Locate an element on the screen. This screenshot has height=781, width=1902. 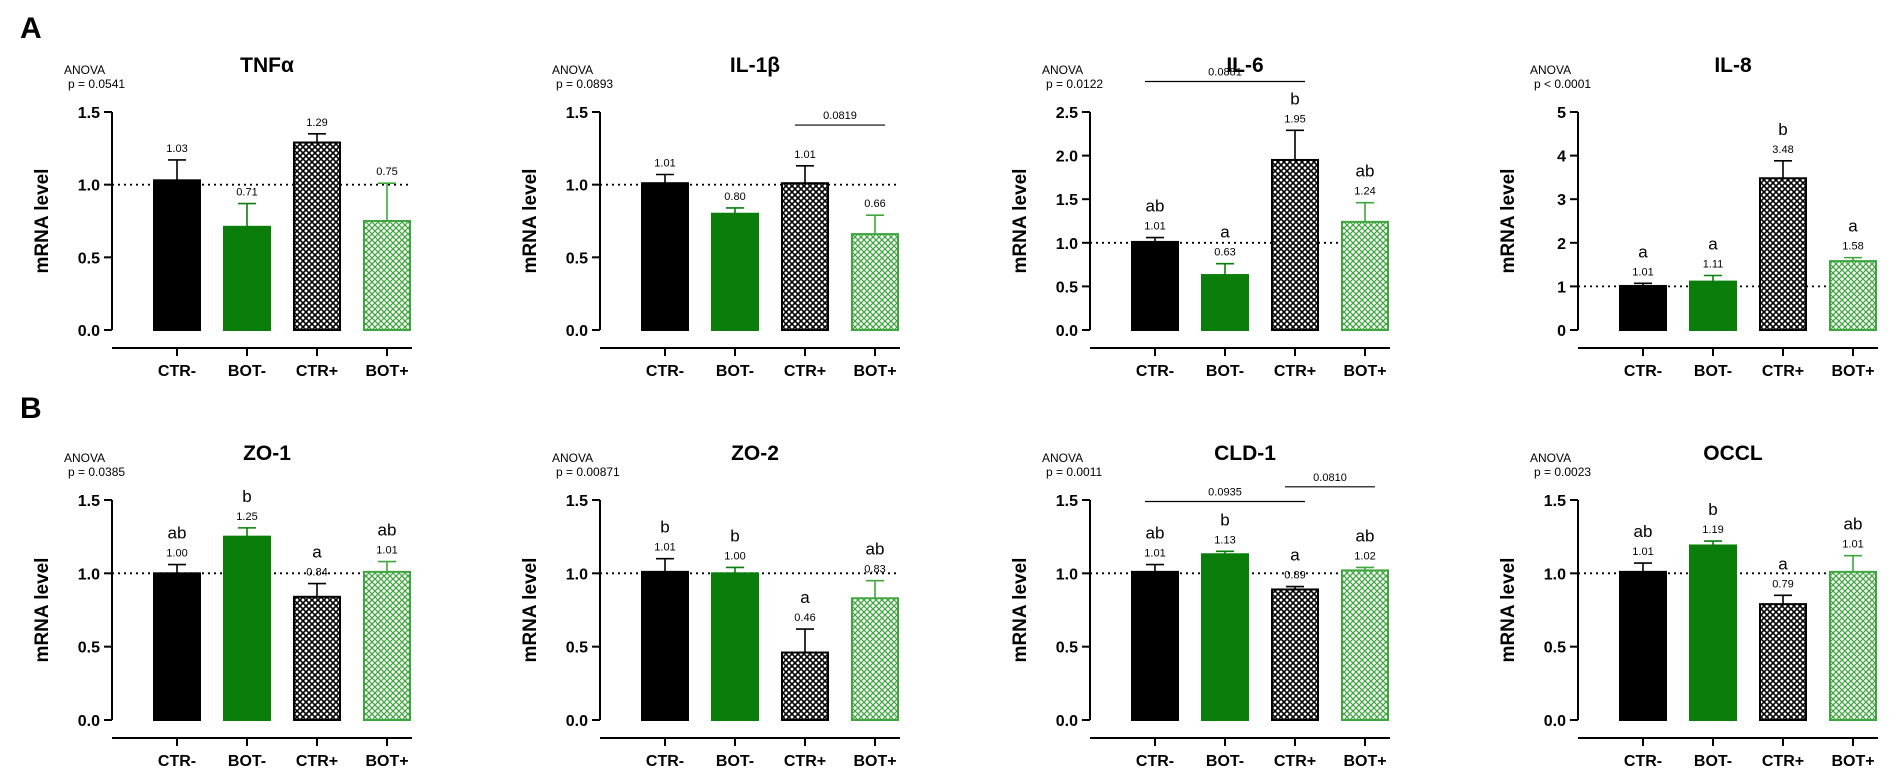
chart-title: ZO-2 is located at coordinates (755, 453).